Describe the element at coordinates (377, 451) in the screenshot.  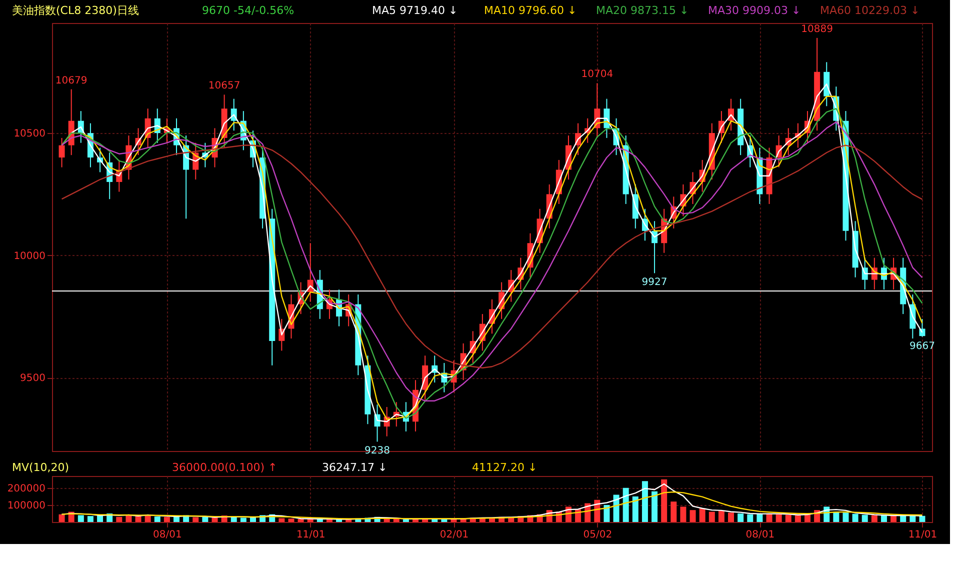
I see `annotation: 9238` at that location.